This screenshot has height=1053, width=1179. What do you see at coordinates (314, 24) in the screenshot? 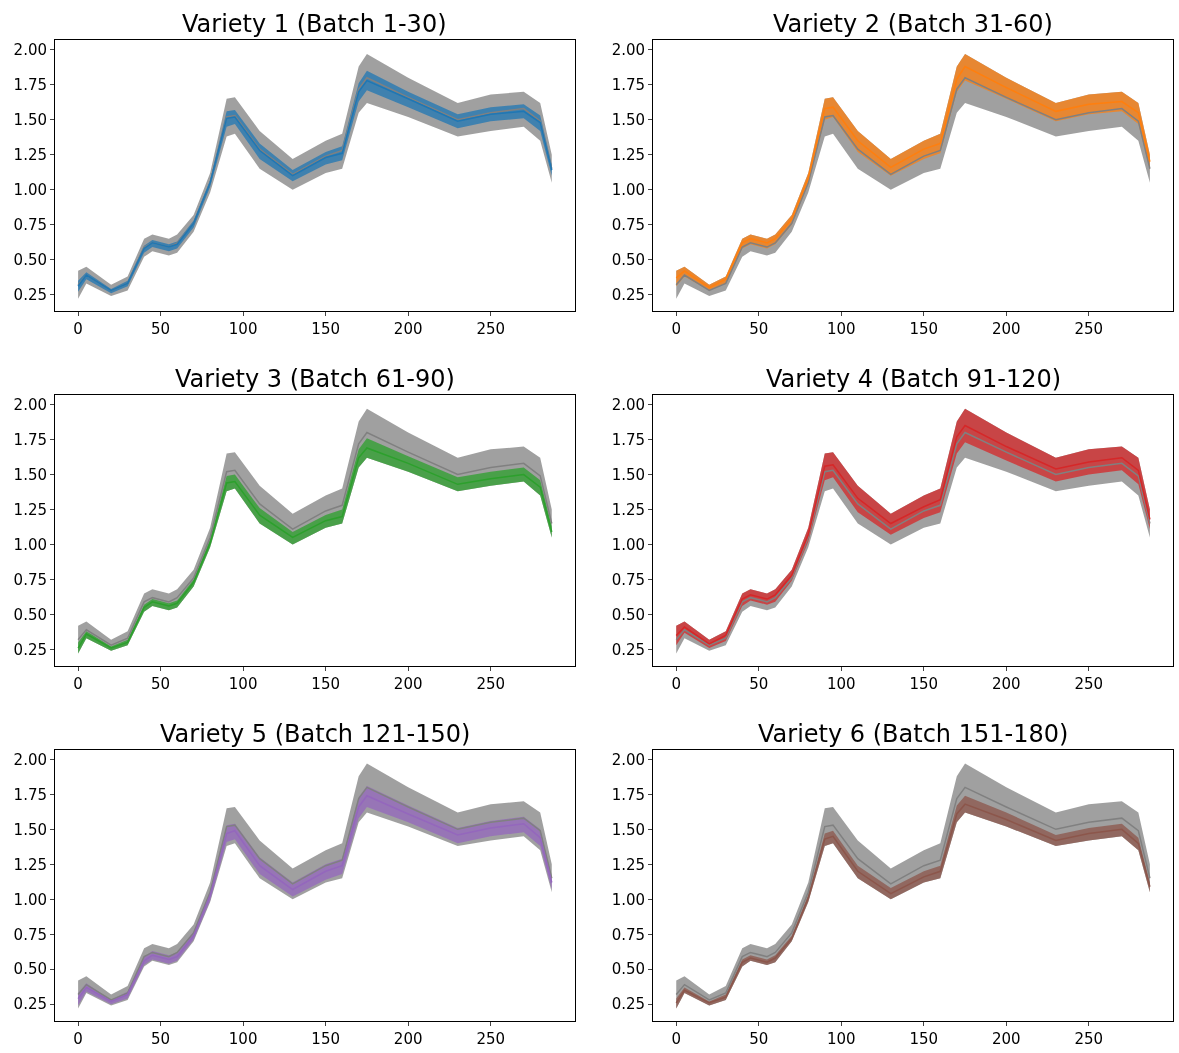
I see `chart-title: Variety 1 (Batch 1-30)` at bounding box center [314, 24].